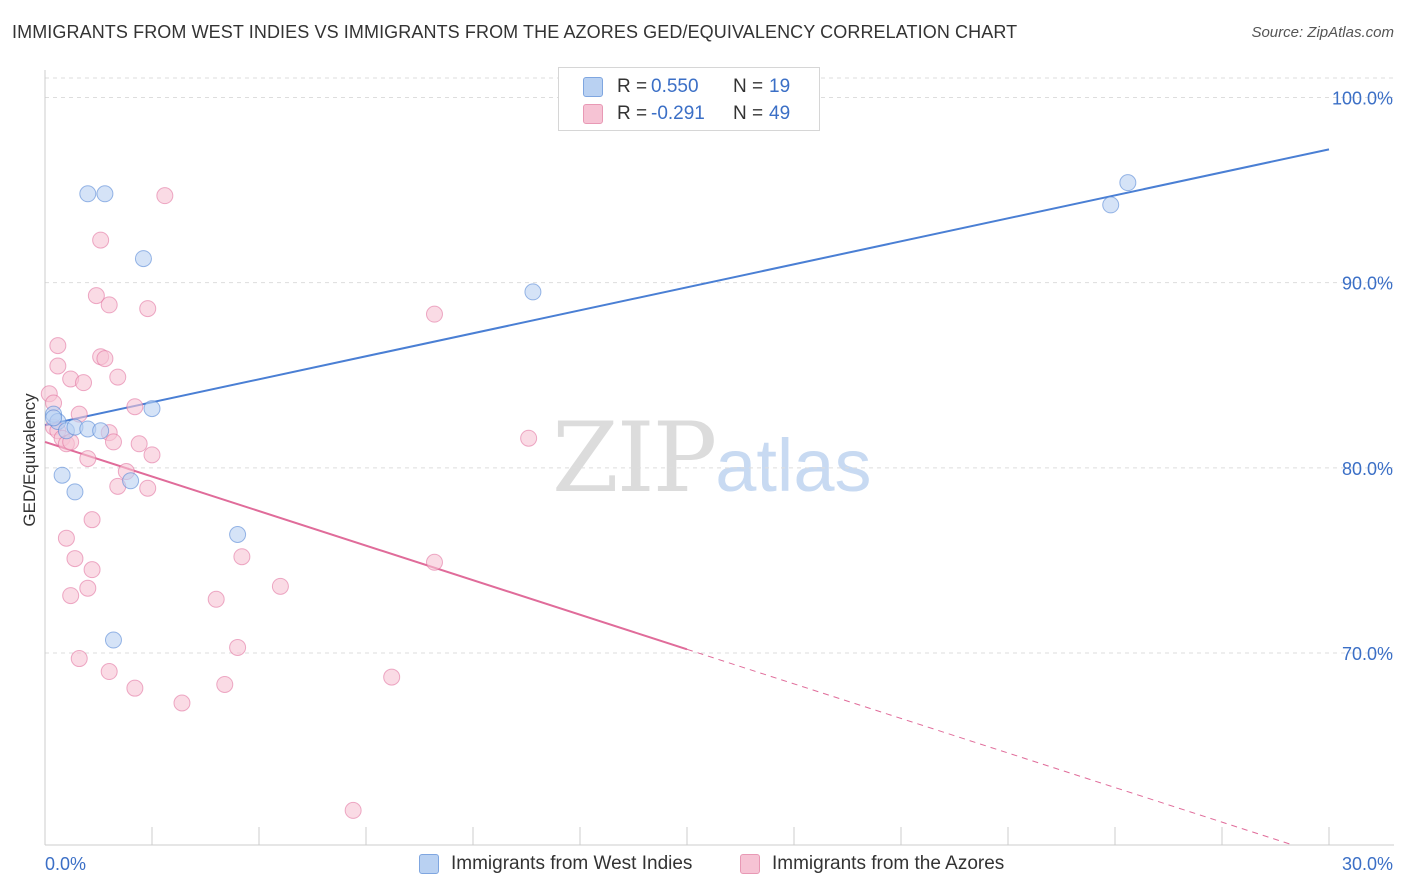 The image size is (1406, 892). Describe the element at coordinates (1362, 99) in the screenshot. I see `y-tick-label: 100.0%` at that location.